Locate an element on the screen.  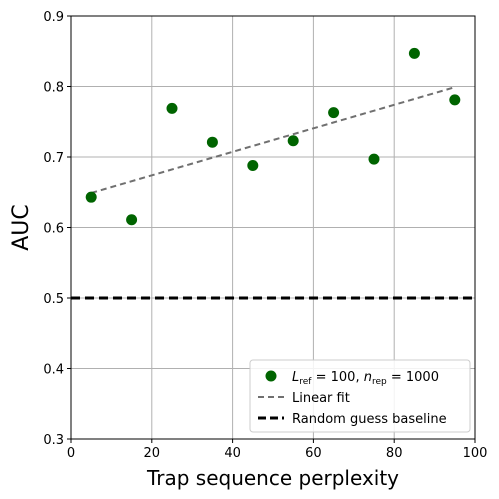
x-tick-label: 60 is located at coordinates (313, 453).